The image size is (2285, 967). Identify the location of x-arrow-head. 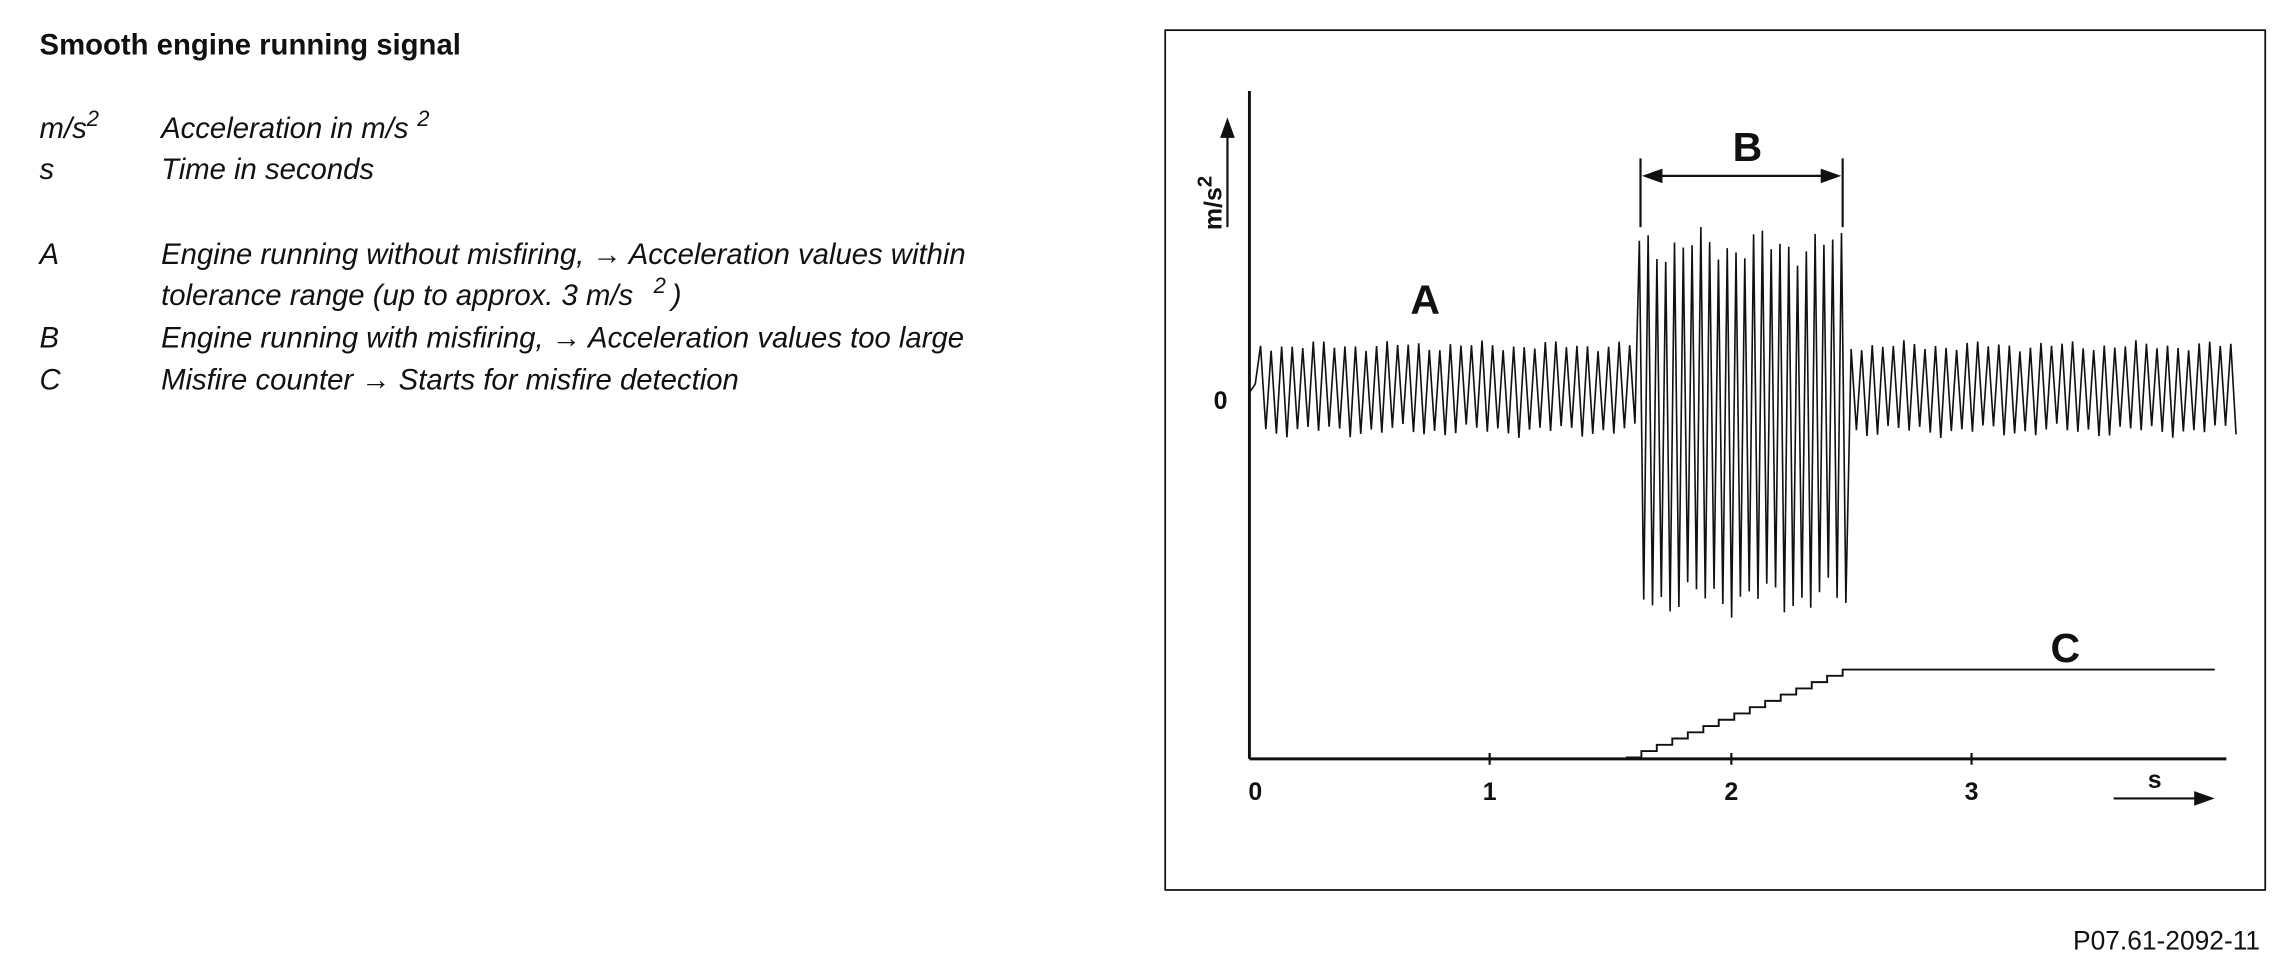
(2204, 798).